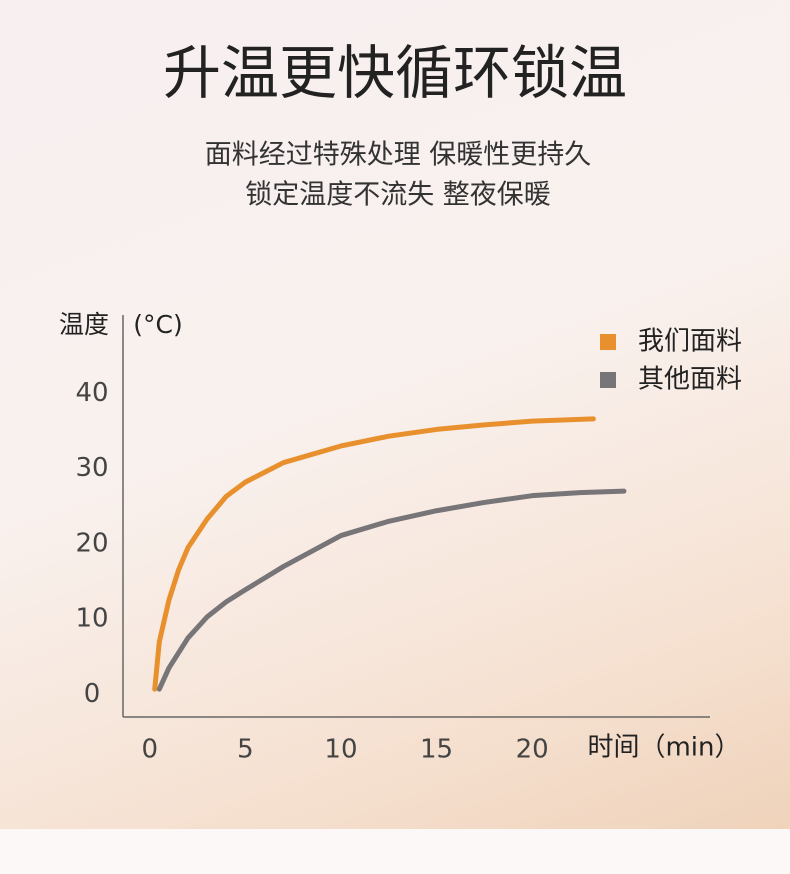 This screenshot has height=874, width=790. I want to click on legend-label: 其他面料, so click(690, 380).